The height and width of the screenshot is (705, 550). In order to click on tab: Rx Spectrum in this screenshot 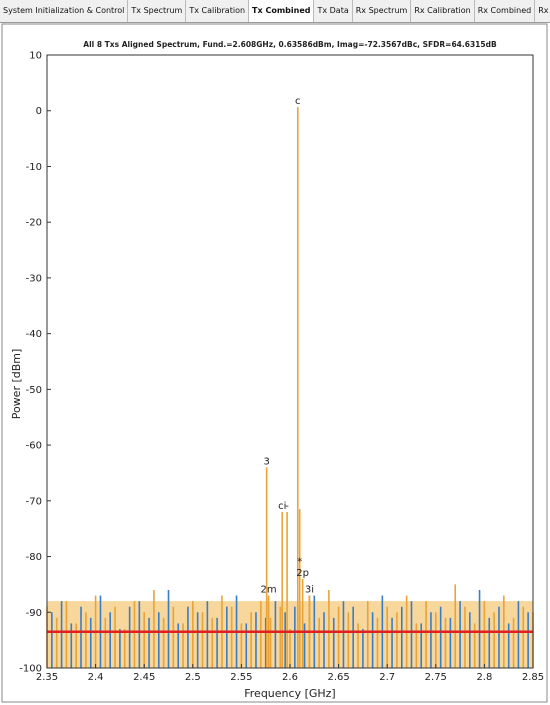, I will do `click(382, 11)`.